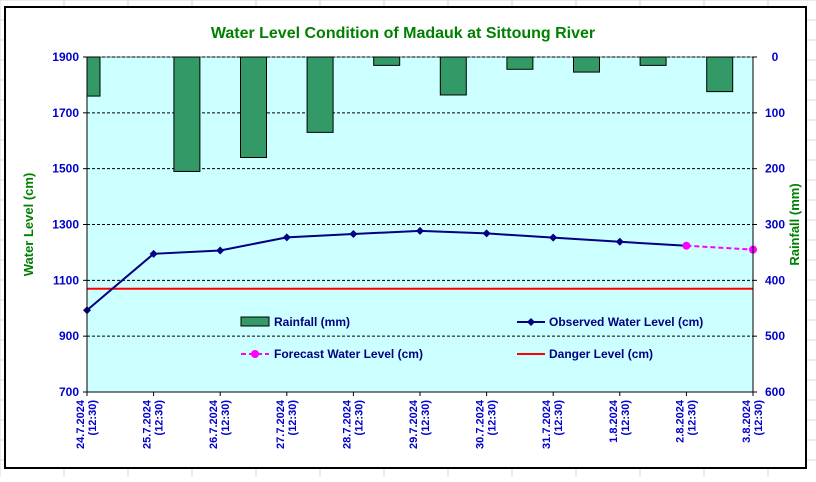  Describe the element at coordinates (347, 424) in the screenshot. I see `x-tick-label-date: 28.7.2024` at that location.